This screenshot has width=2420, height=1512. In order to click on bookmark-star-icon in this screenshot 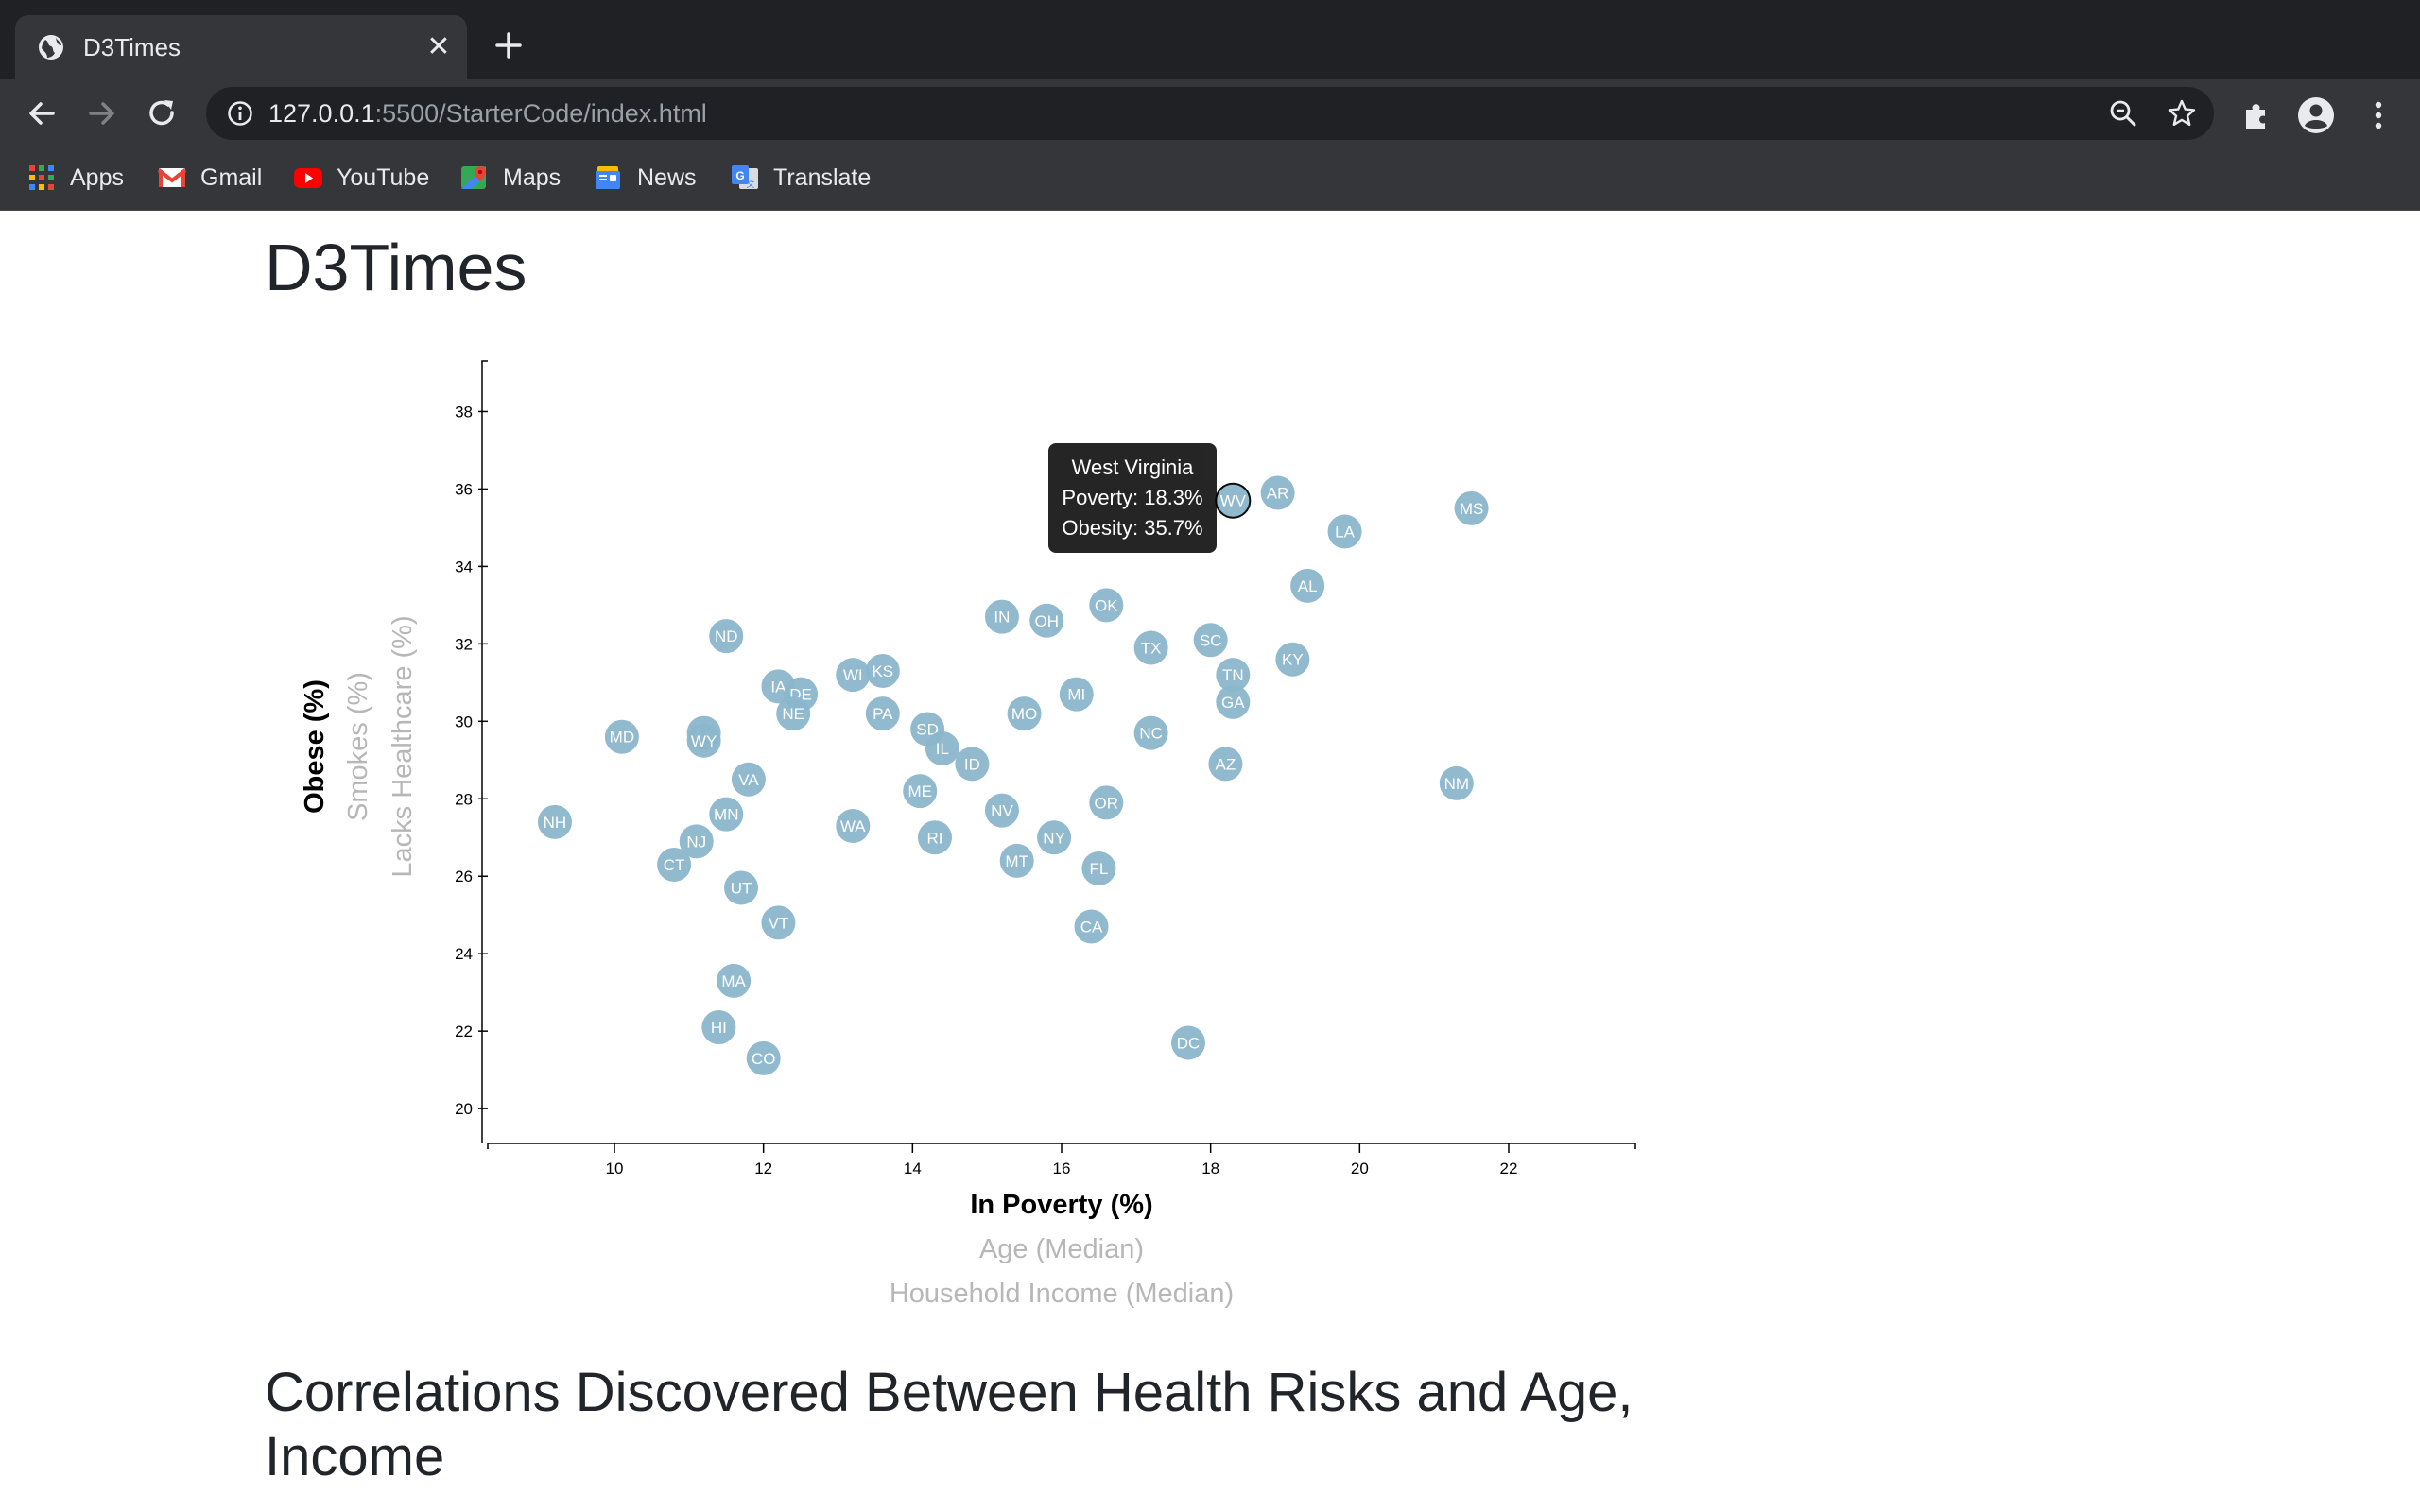, I will do `click(2182, 113)`.